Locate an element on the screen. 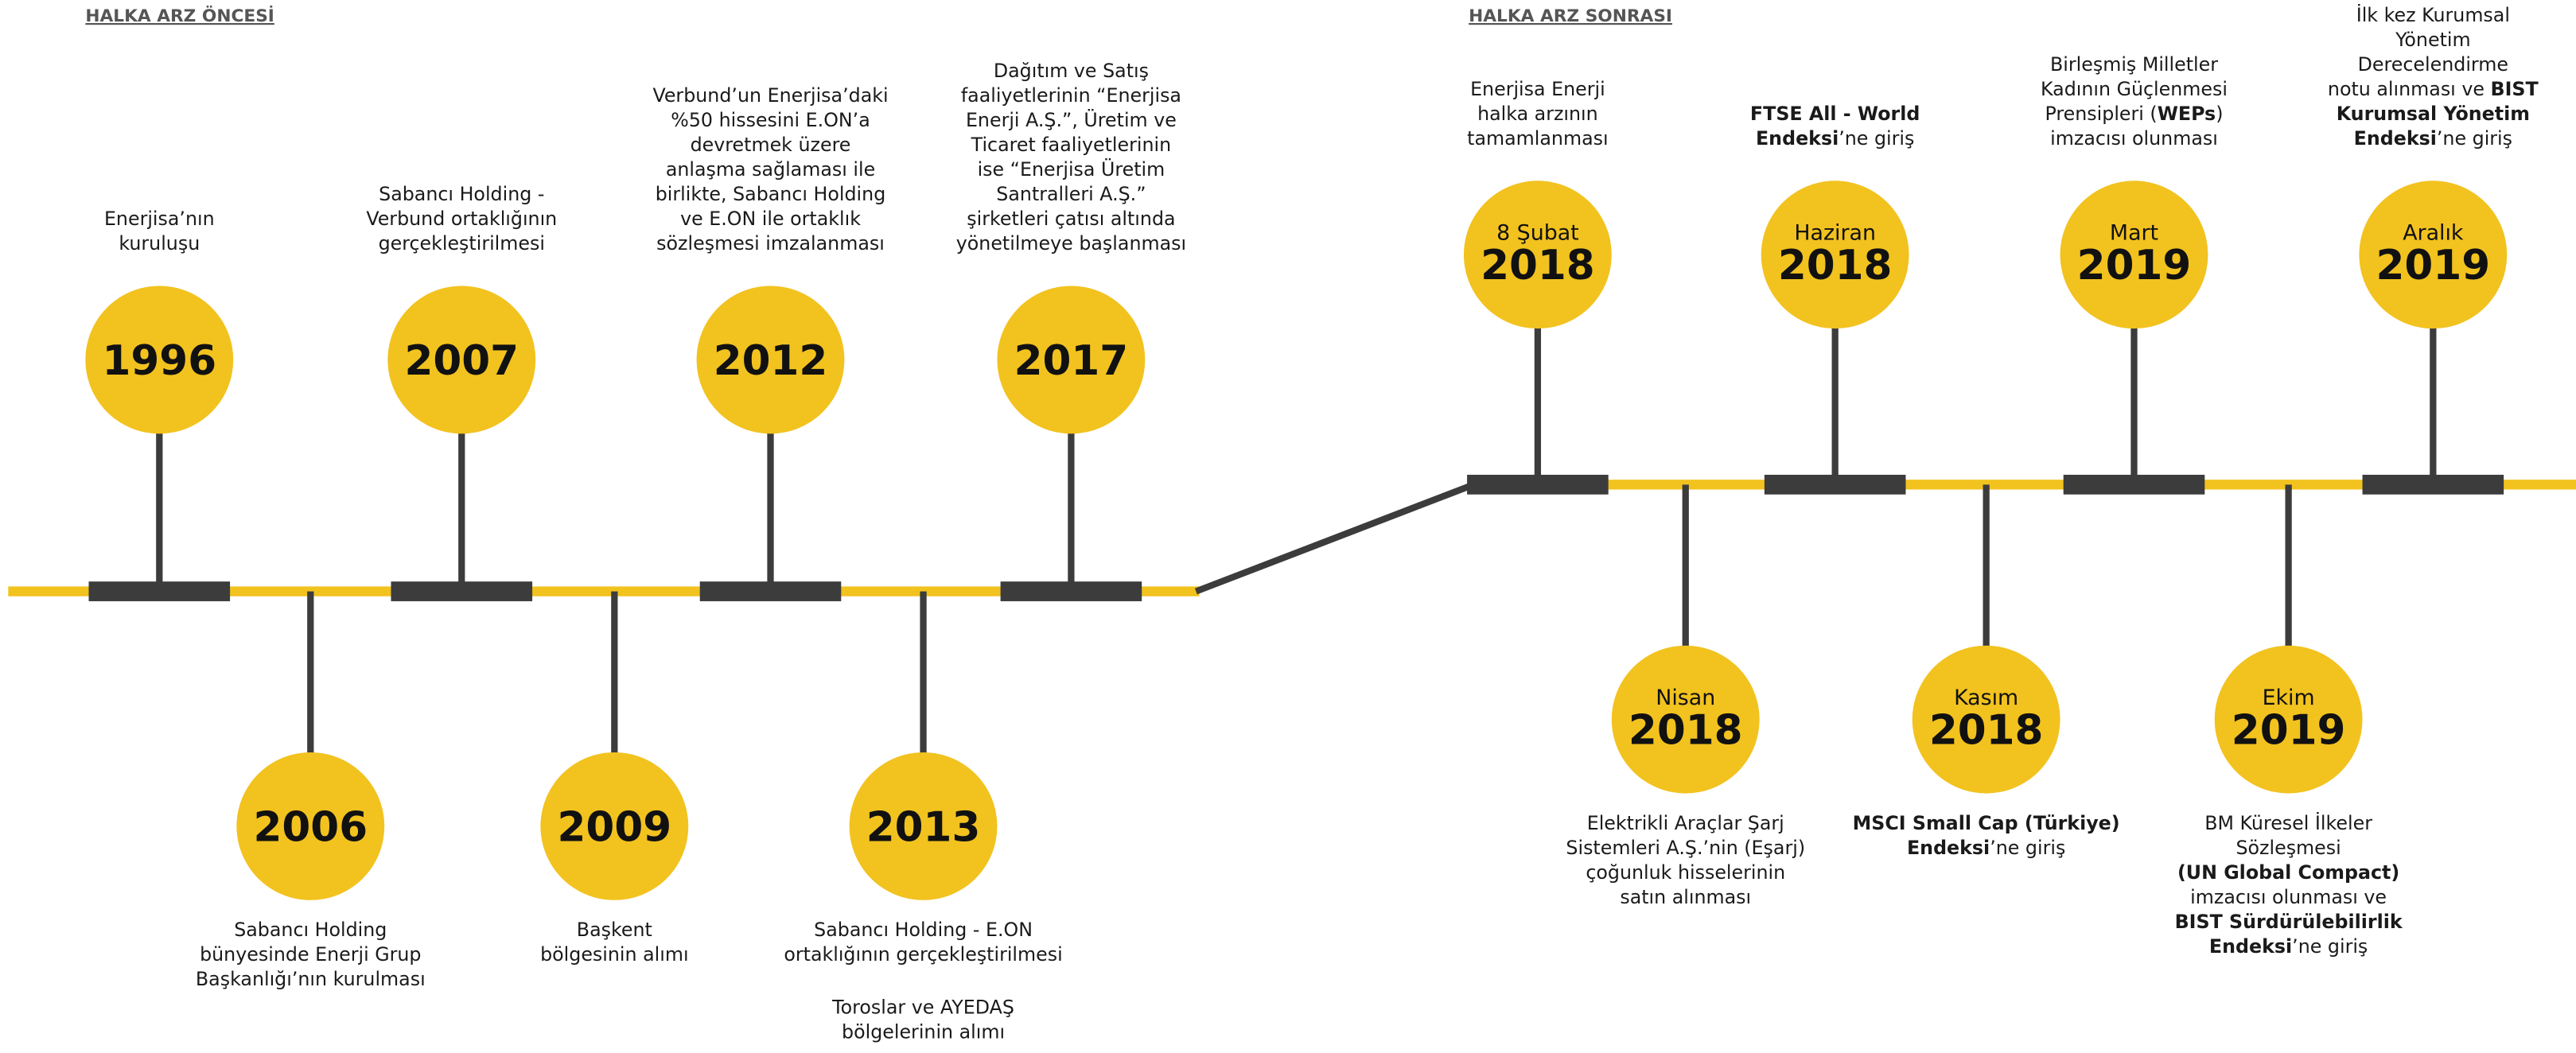  description-text: BM Küresel İlkeler is located at coordinates (2288, 823).